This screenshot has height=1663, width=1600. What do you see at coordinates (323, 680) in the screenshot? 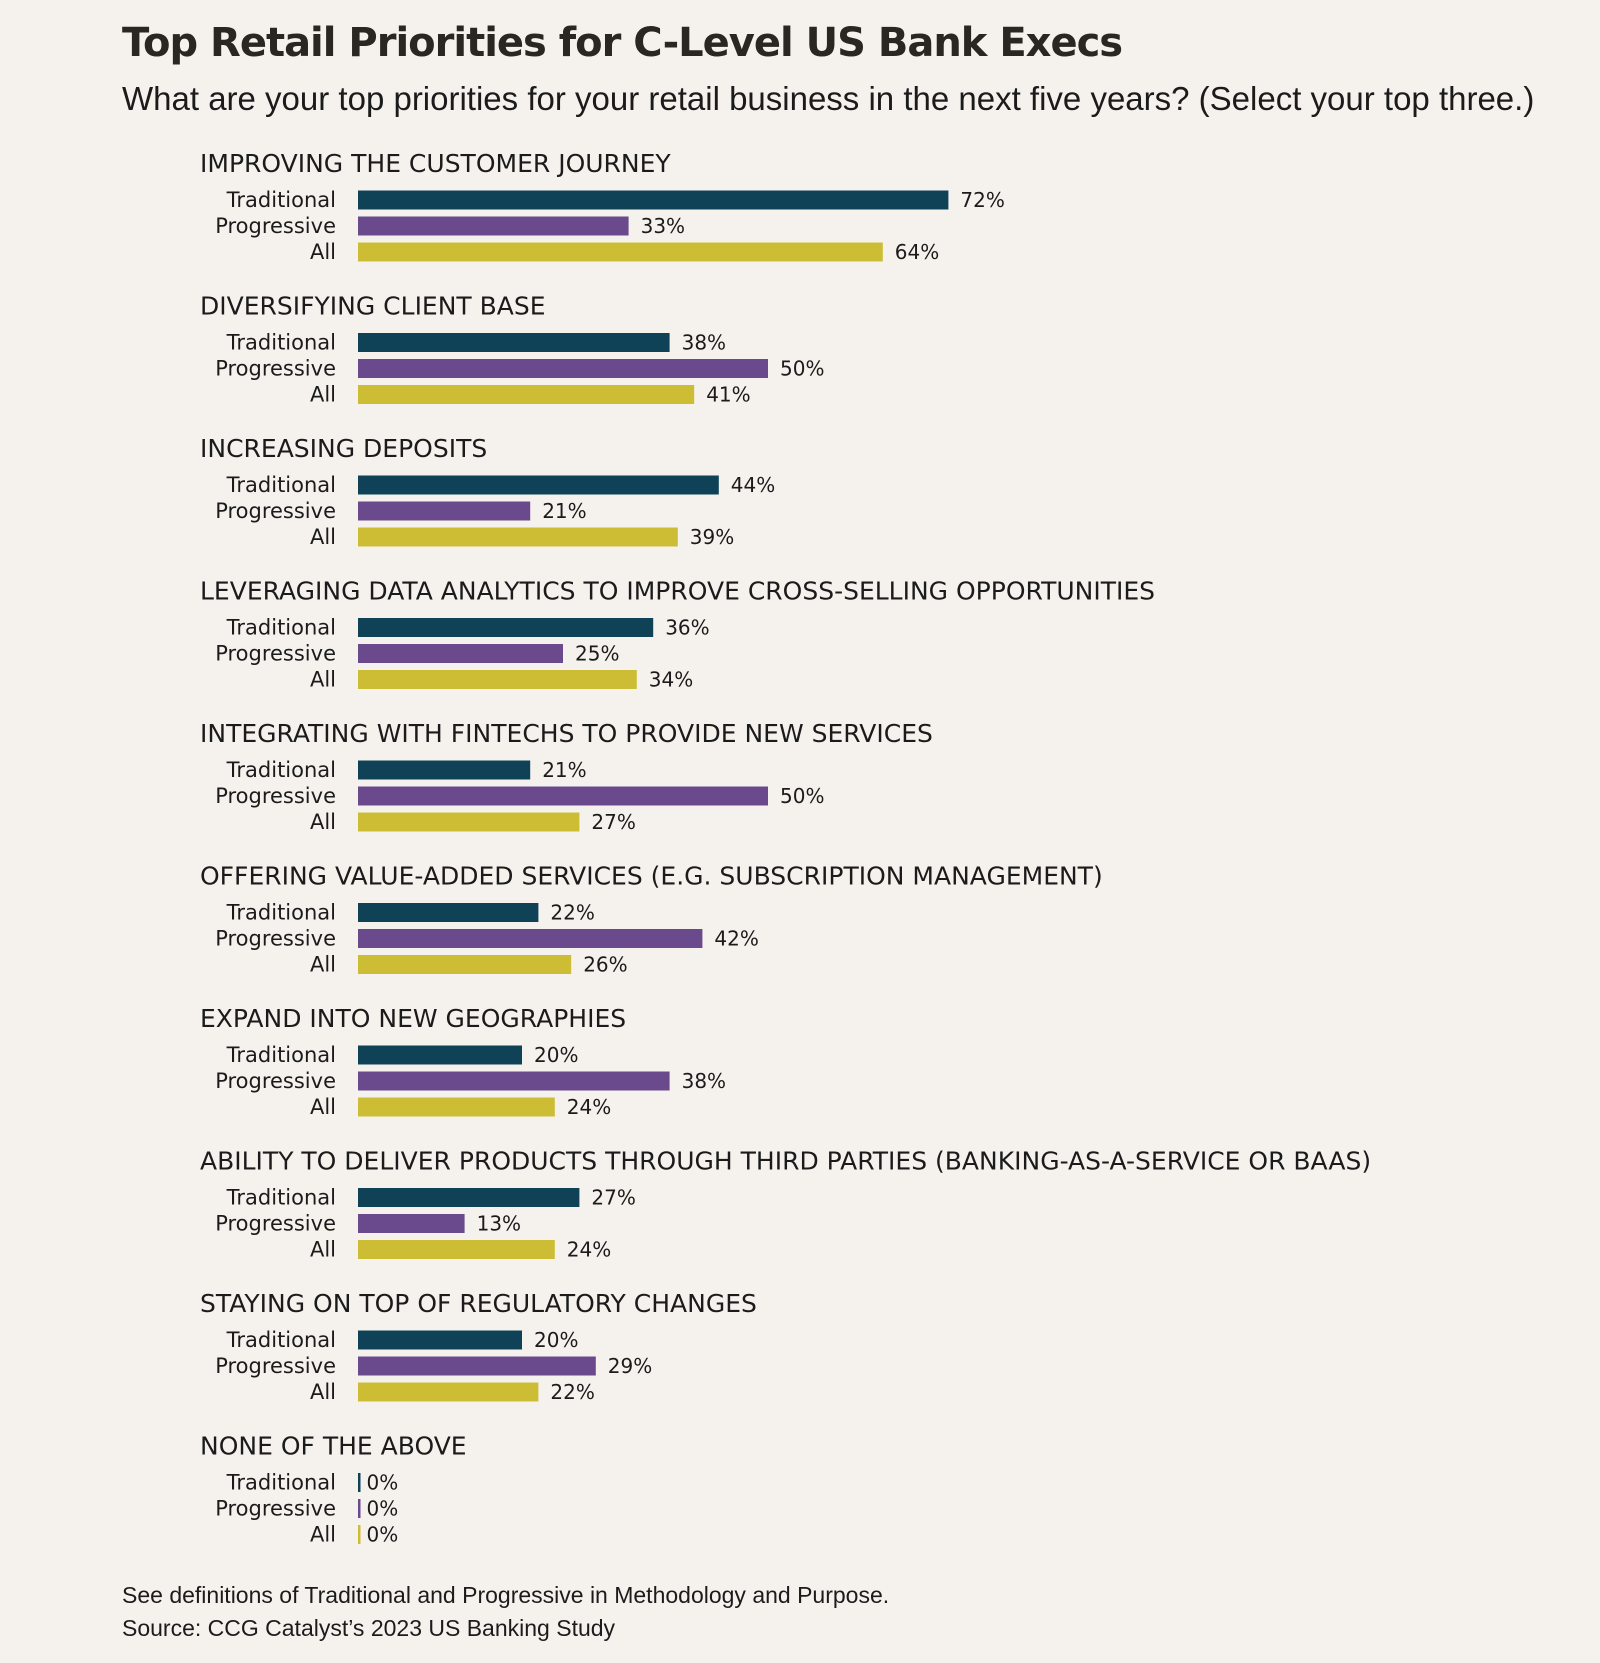
I see `row-label-all-4: All` at bounding box center [323, 680].